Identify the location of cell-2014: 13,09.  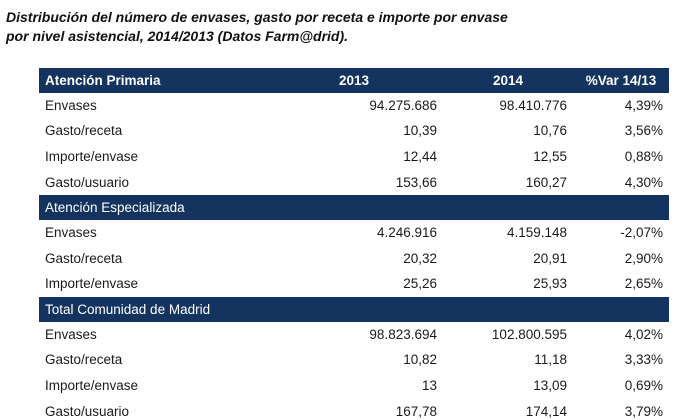
(508, 385).